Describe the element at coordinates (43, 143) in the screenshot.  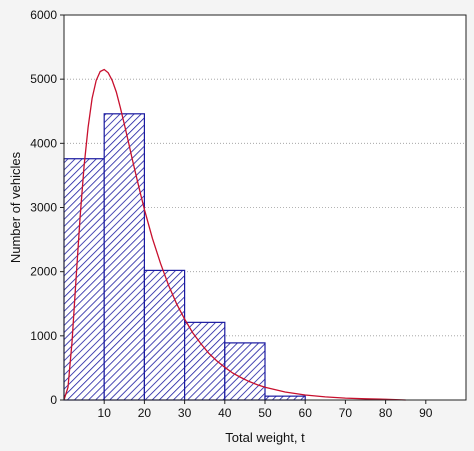
I see `y-tick-label: 4000` at that location.